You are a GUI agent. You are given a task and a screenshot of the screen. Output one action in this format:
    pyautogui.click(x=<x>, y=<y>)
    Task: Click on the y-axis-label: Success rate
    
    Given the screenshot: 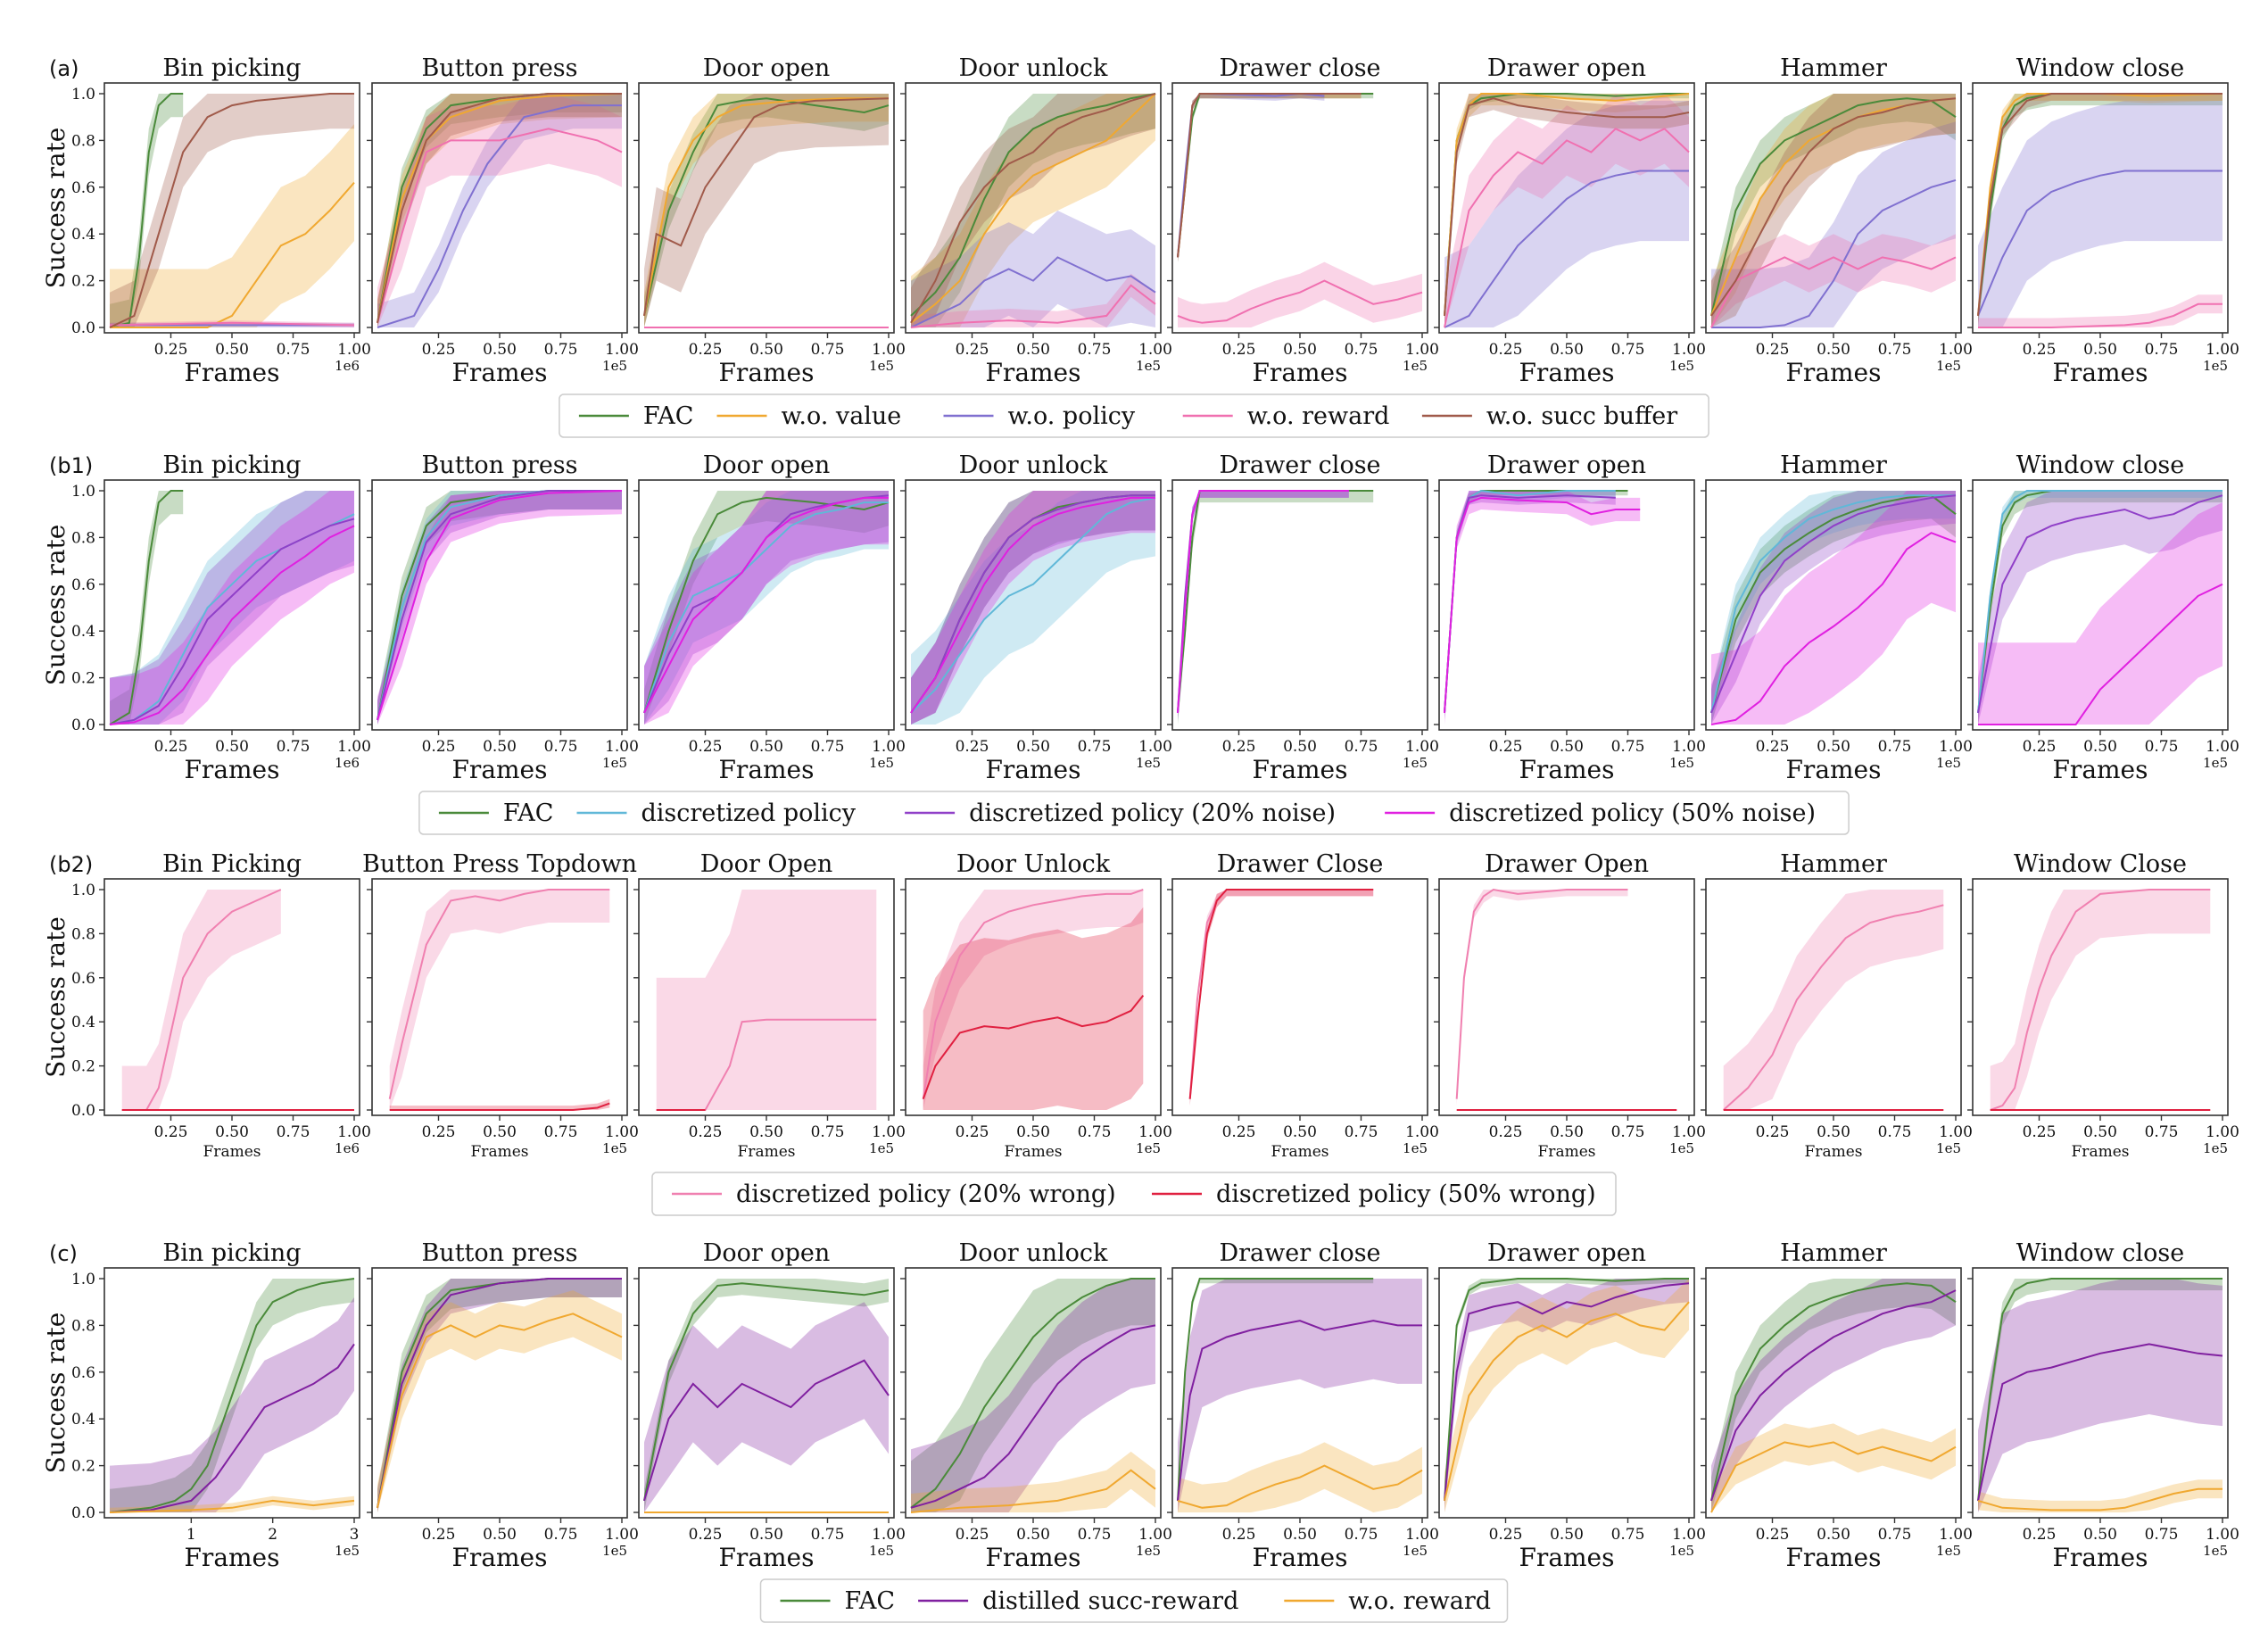 What is the action you would take?
    pyautogui.click(x=55, y=997)
    